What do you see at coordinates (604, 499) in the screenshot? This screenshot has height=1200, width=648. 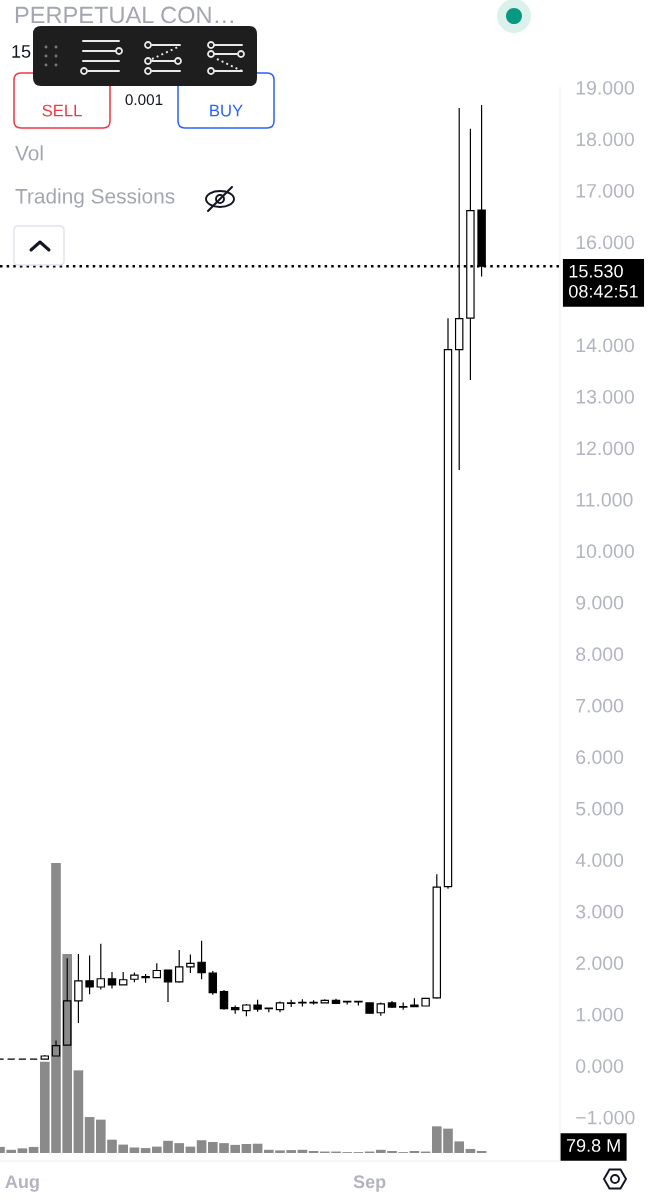 I see `y-tick-label: 11.000` at bounding box center [604, 499].